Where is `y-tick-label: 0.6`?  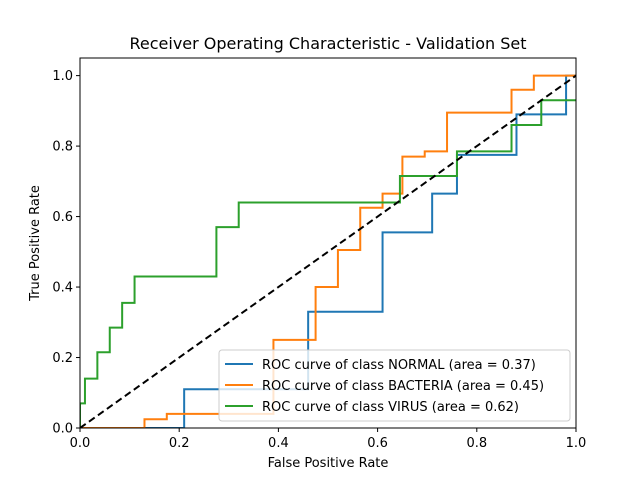
y-tick-label: 0.6 is located at coordinates (62, 217).